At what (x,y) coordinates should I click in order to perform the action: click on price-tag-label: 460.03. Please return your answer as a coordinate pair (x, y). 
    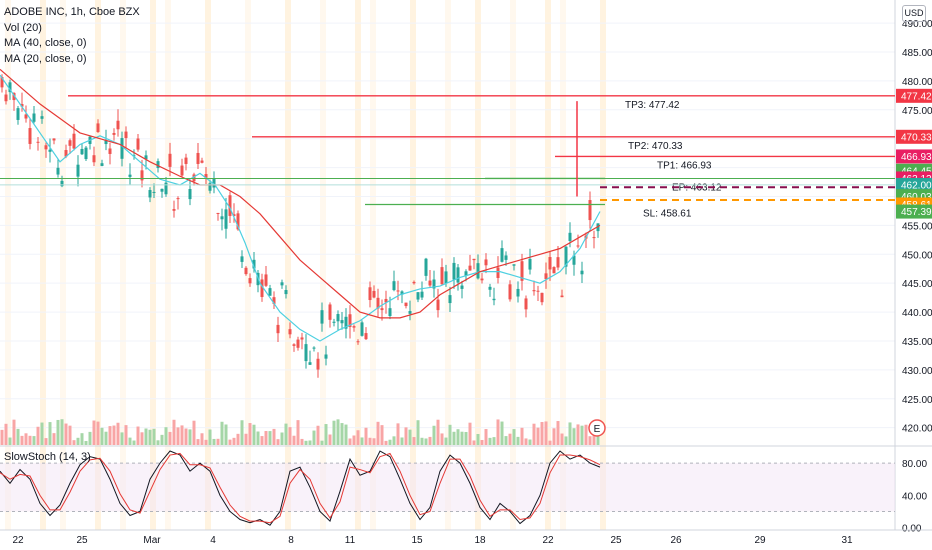
    Looking at the image, I should click on (916, 197).